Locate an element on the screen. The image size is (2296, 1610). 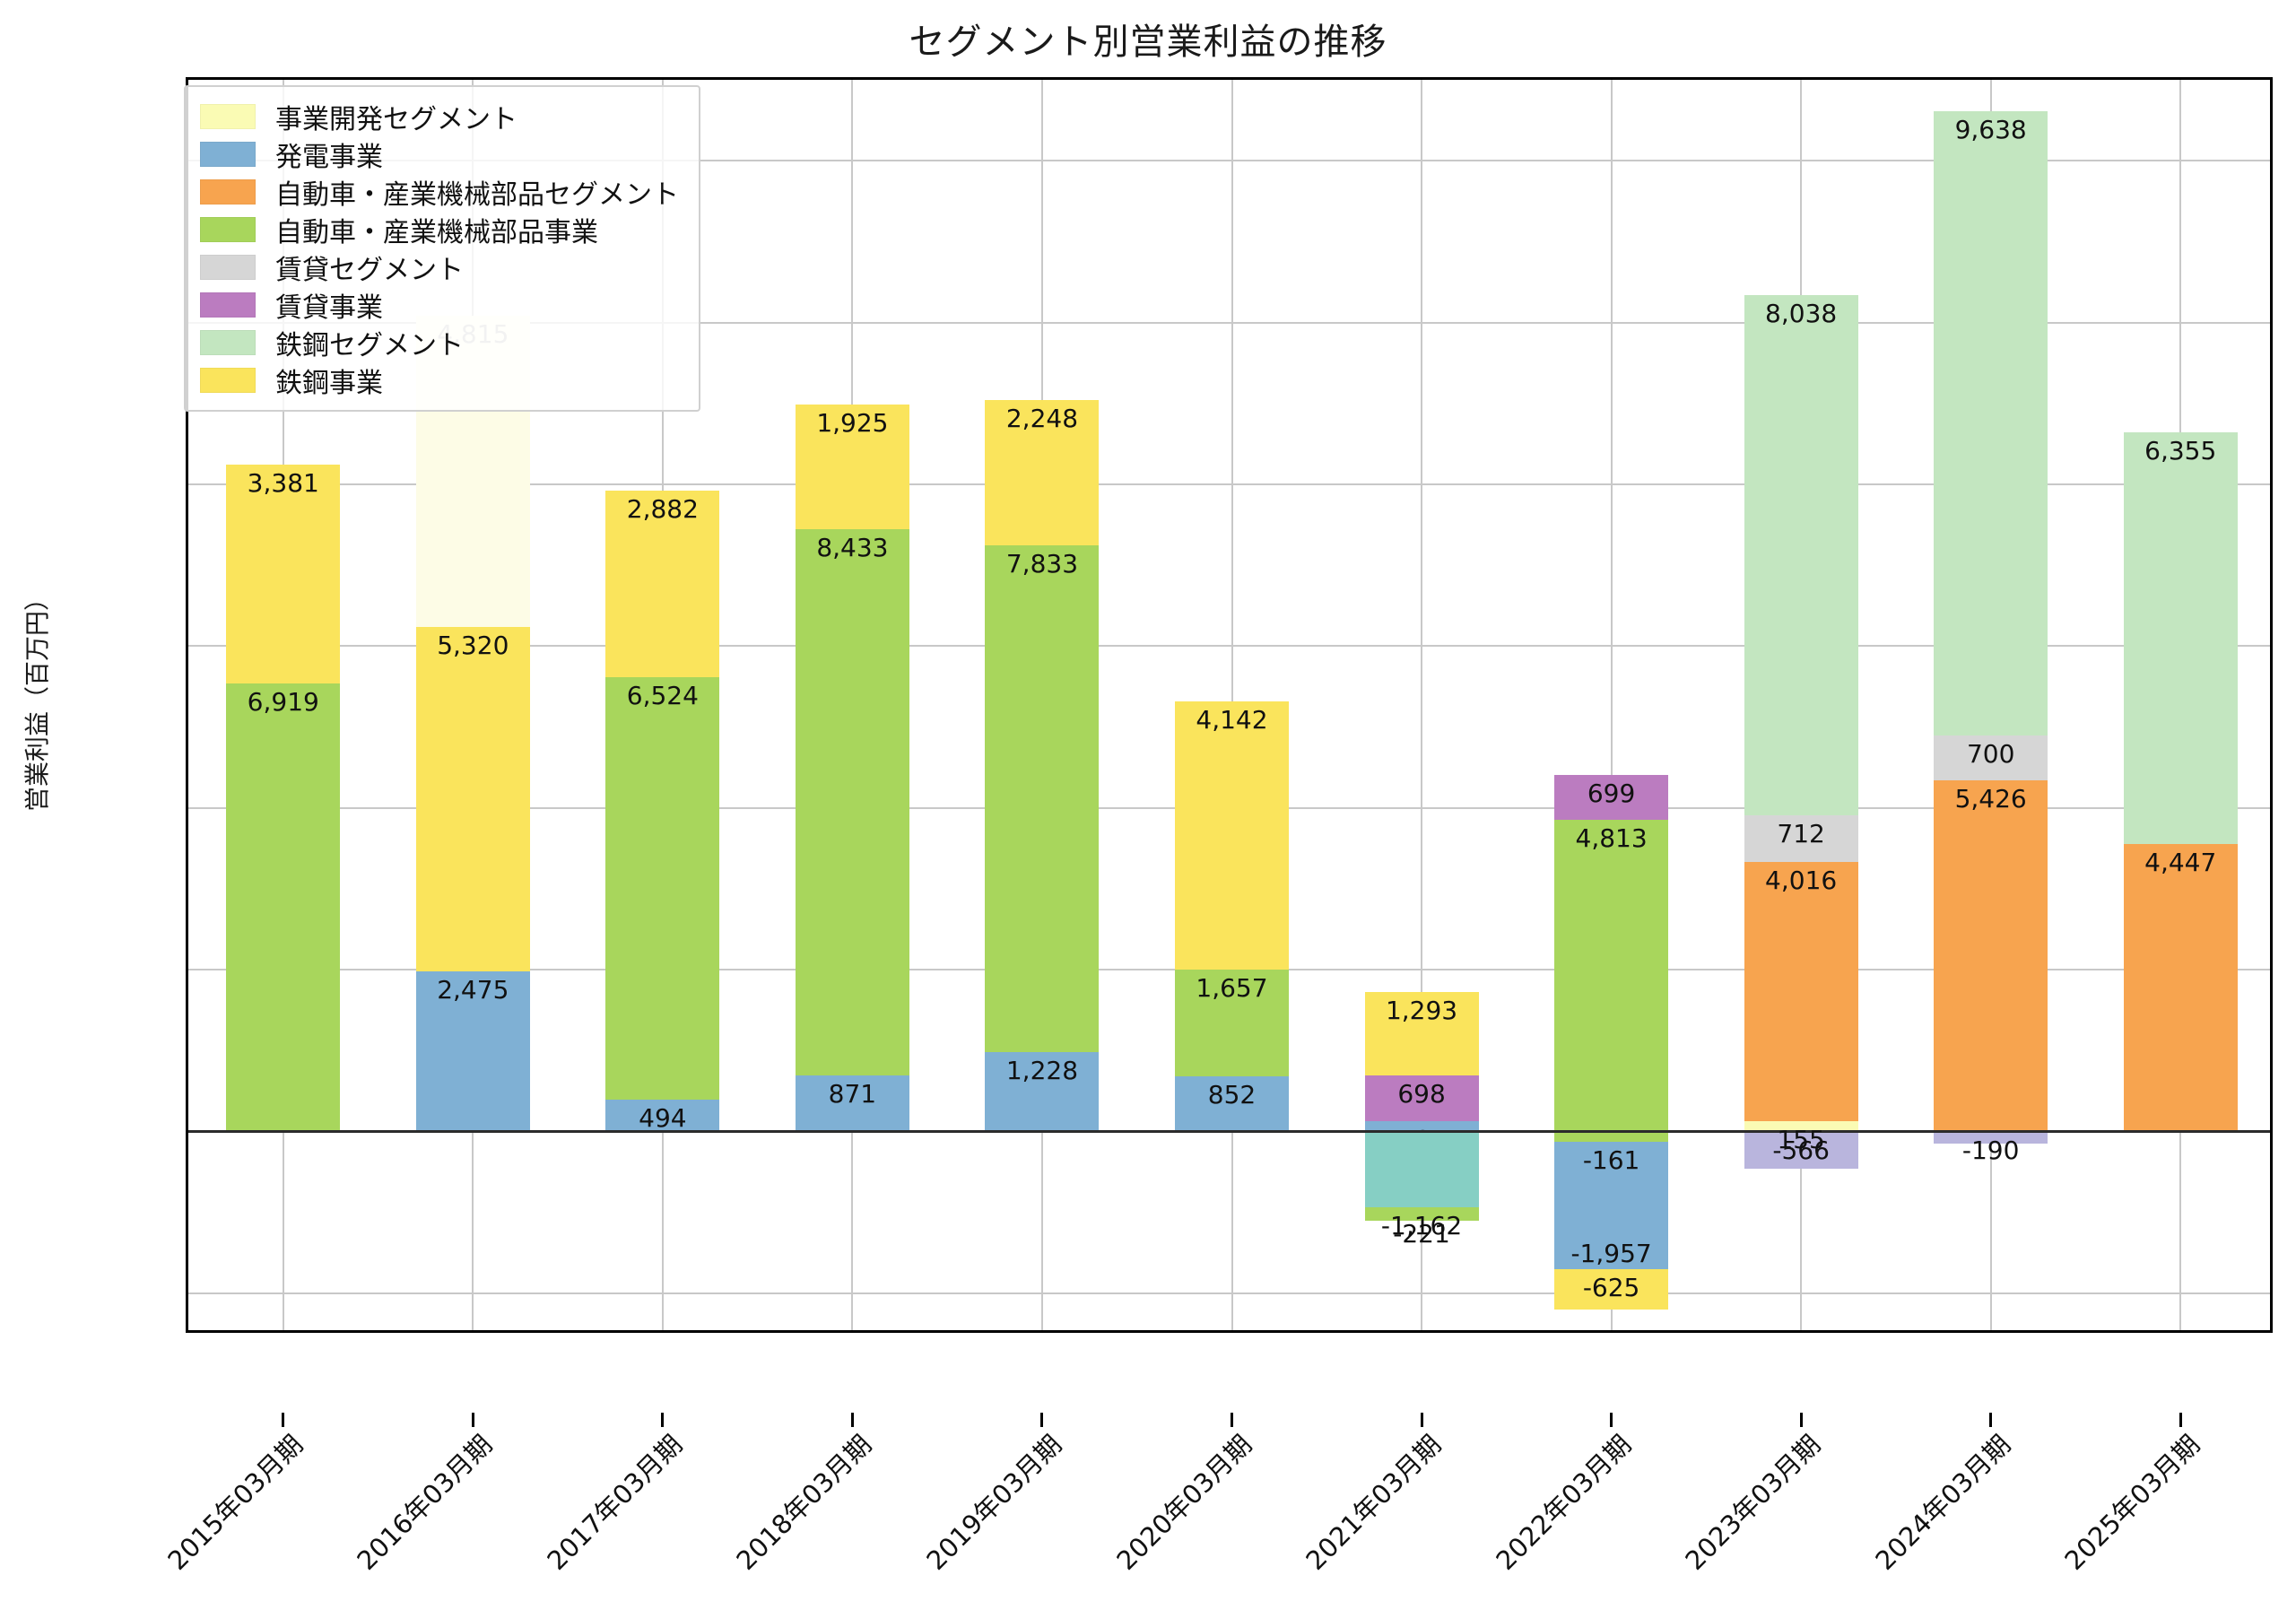
bar-group: 9,638 700 5,426 -190 is located at coordinates (1991, 705).